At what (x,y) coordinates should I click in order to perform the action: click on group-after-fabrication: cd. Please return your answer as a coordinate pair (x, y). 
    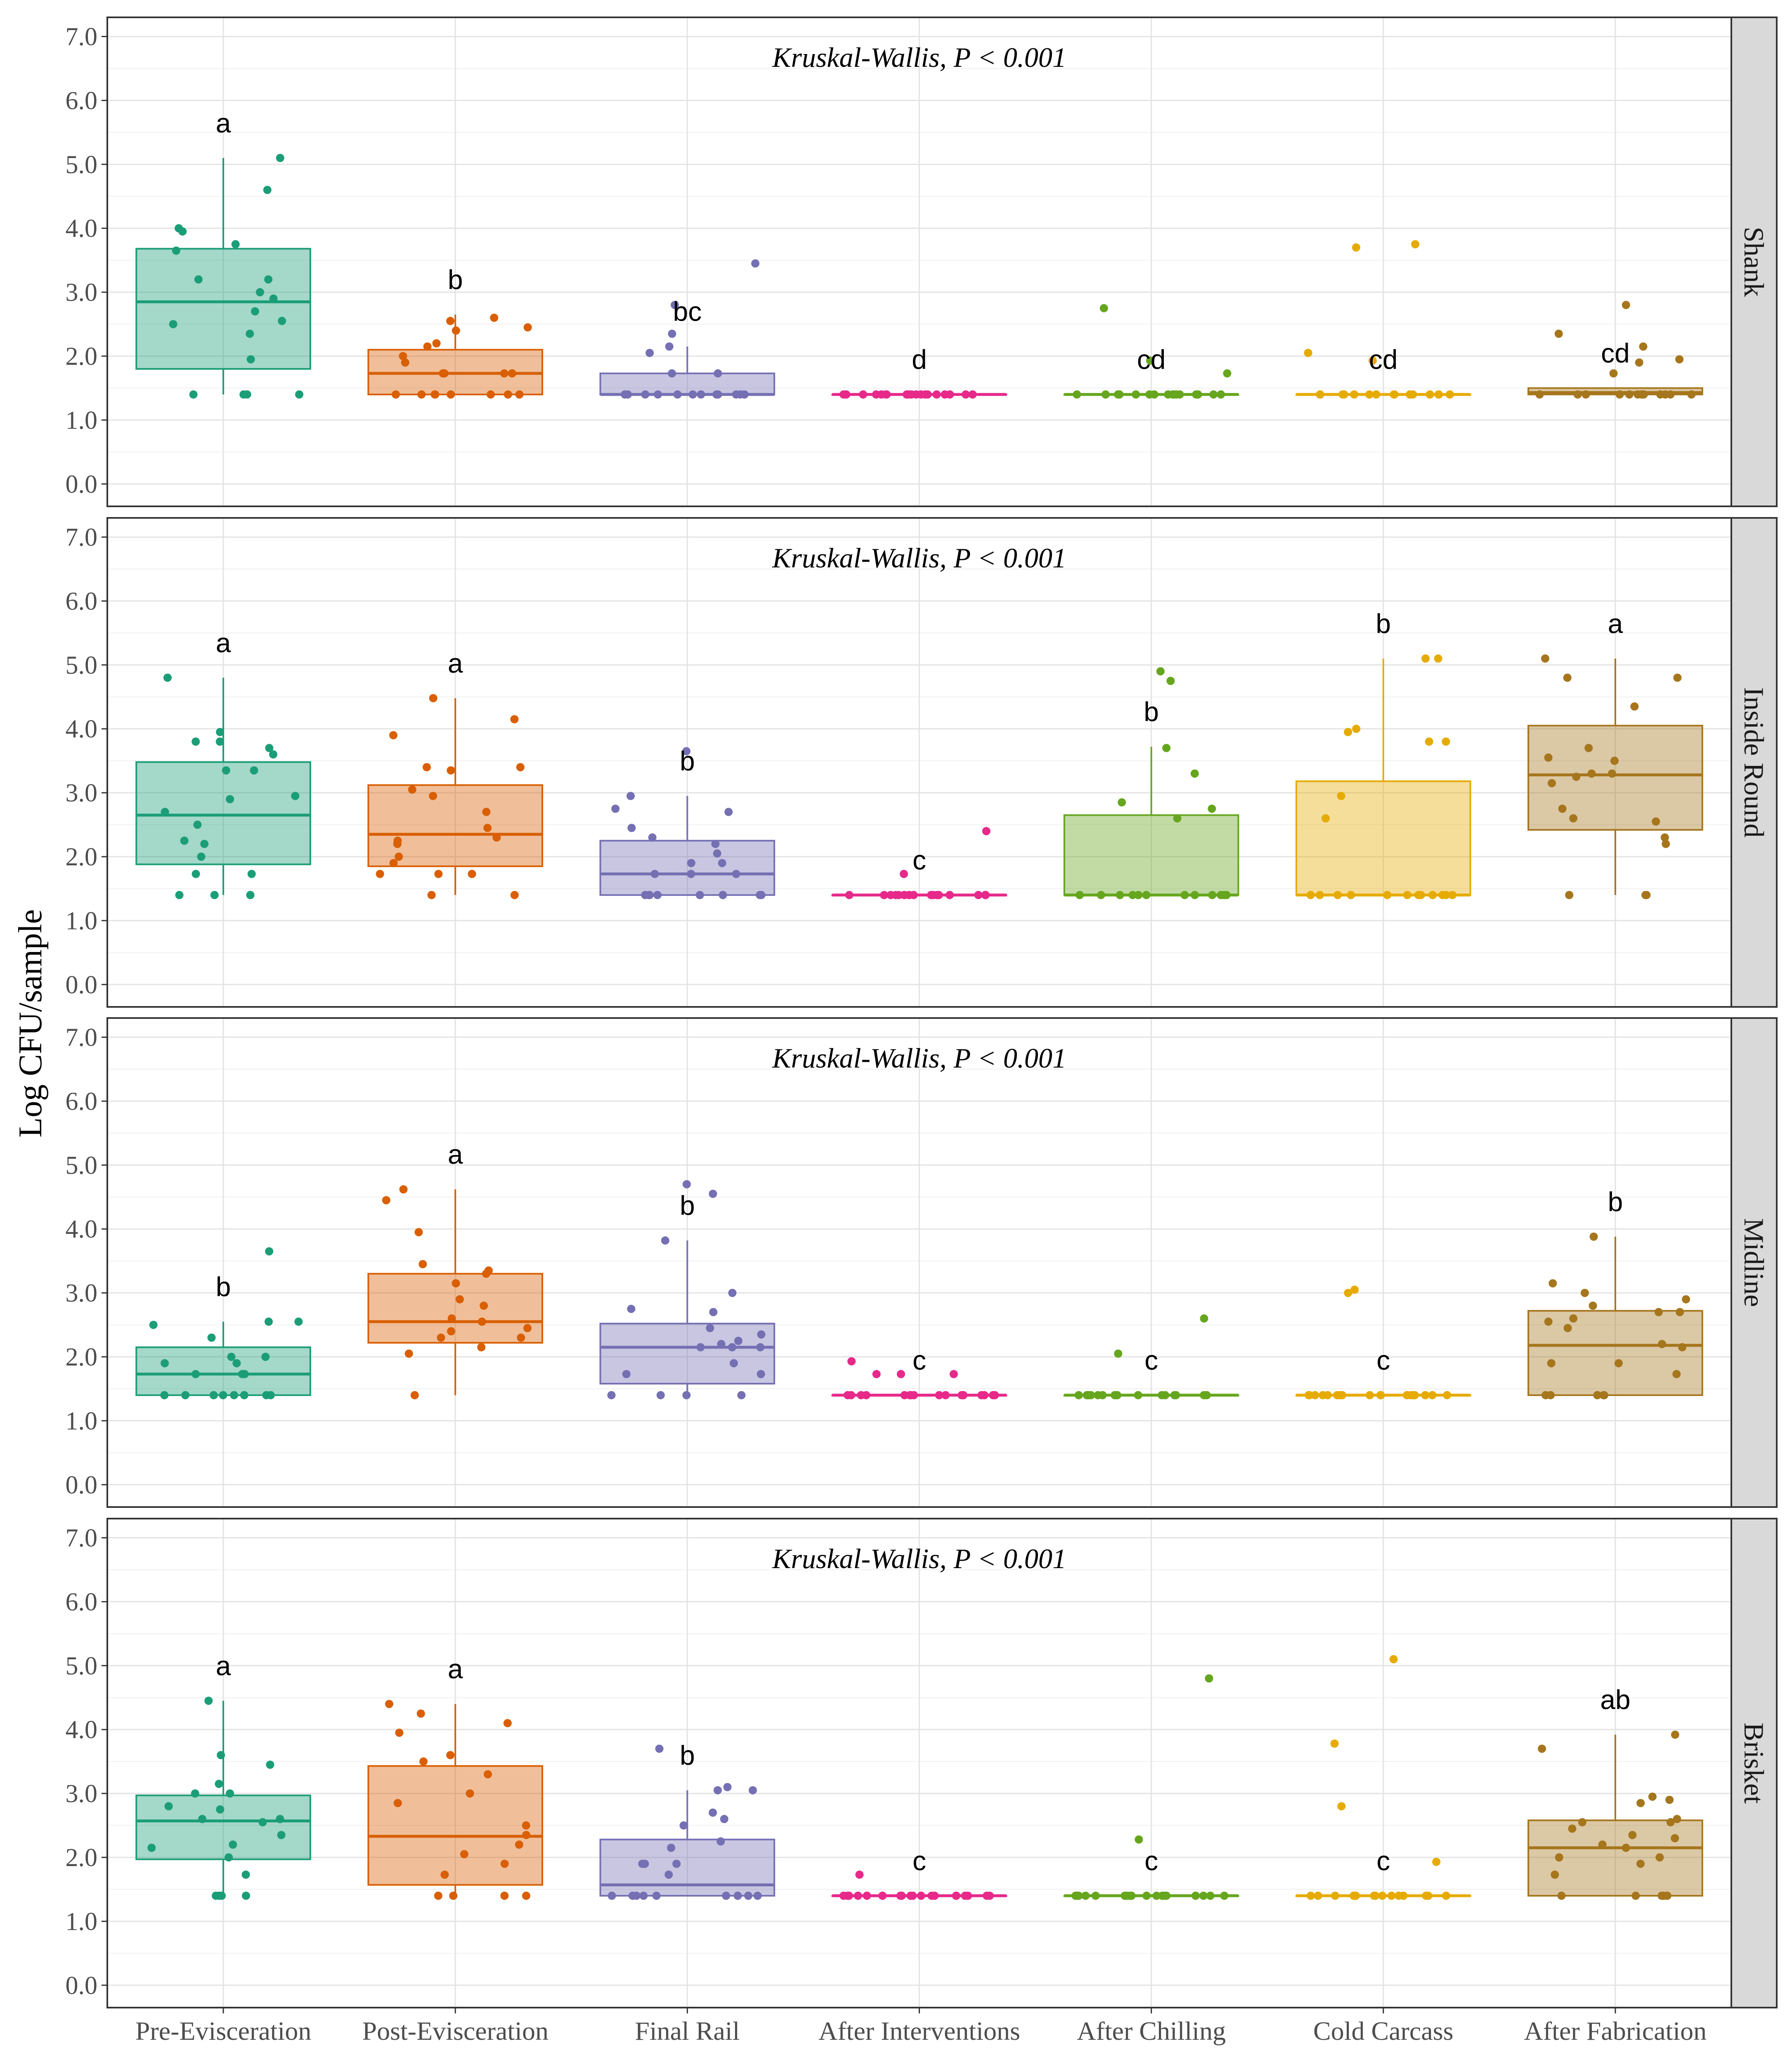
    Looking at the image, I should click on (1615, 350).